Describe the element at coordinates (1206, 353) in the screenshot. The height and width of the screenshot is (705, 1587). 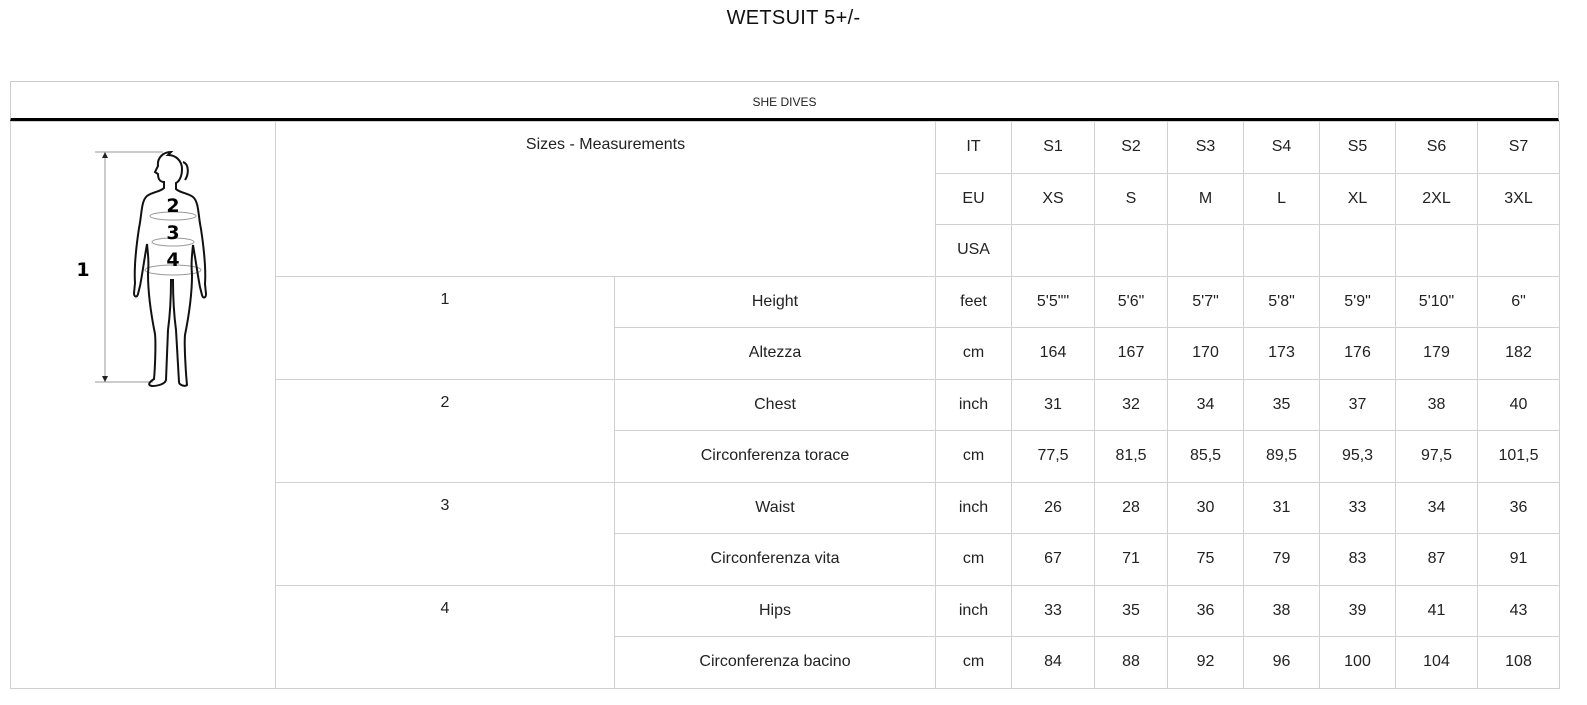
I see `value-cell: 170` at that location.